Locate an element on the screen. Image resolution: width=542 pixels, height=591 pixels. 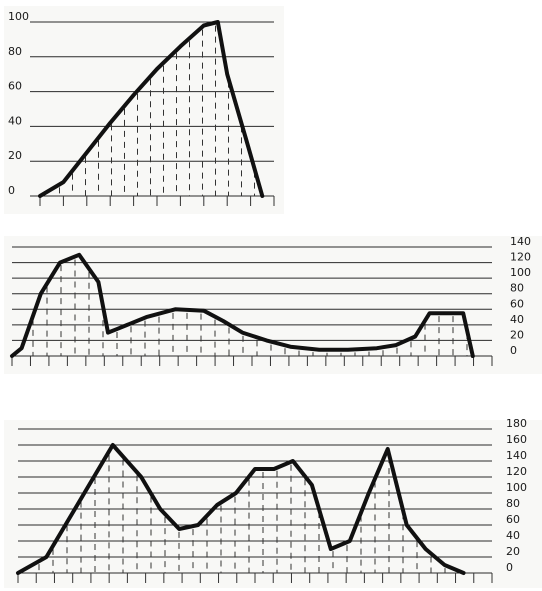
y-tick-label: 180 is located at coordinates (516, 423).